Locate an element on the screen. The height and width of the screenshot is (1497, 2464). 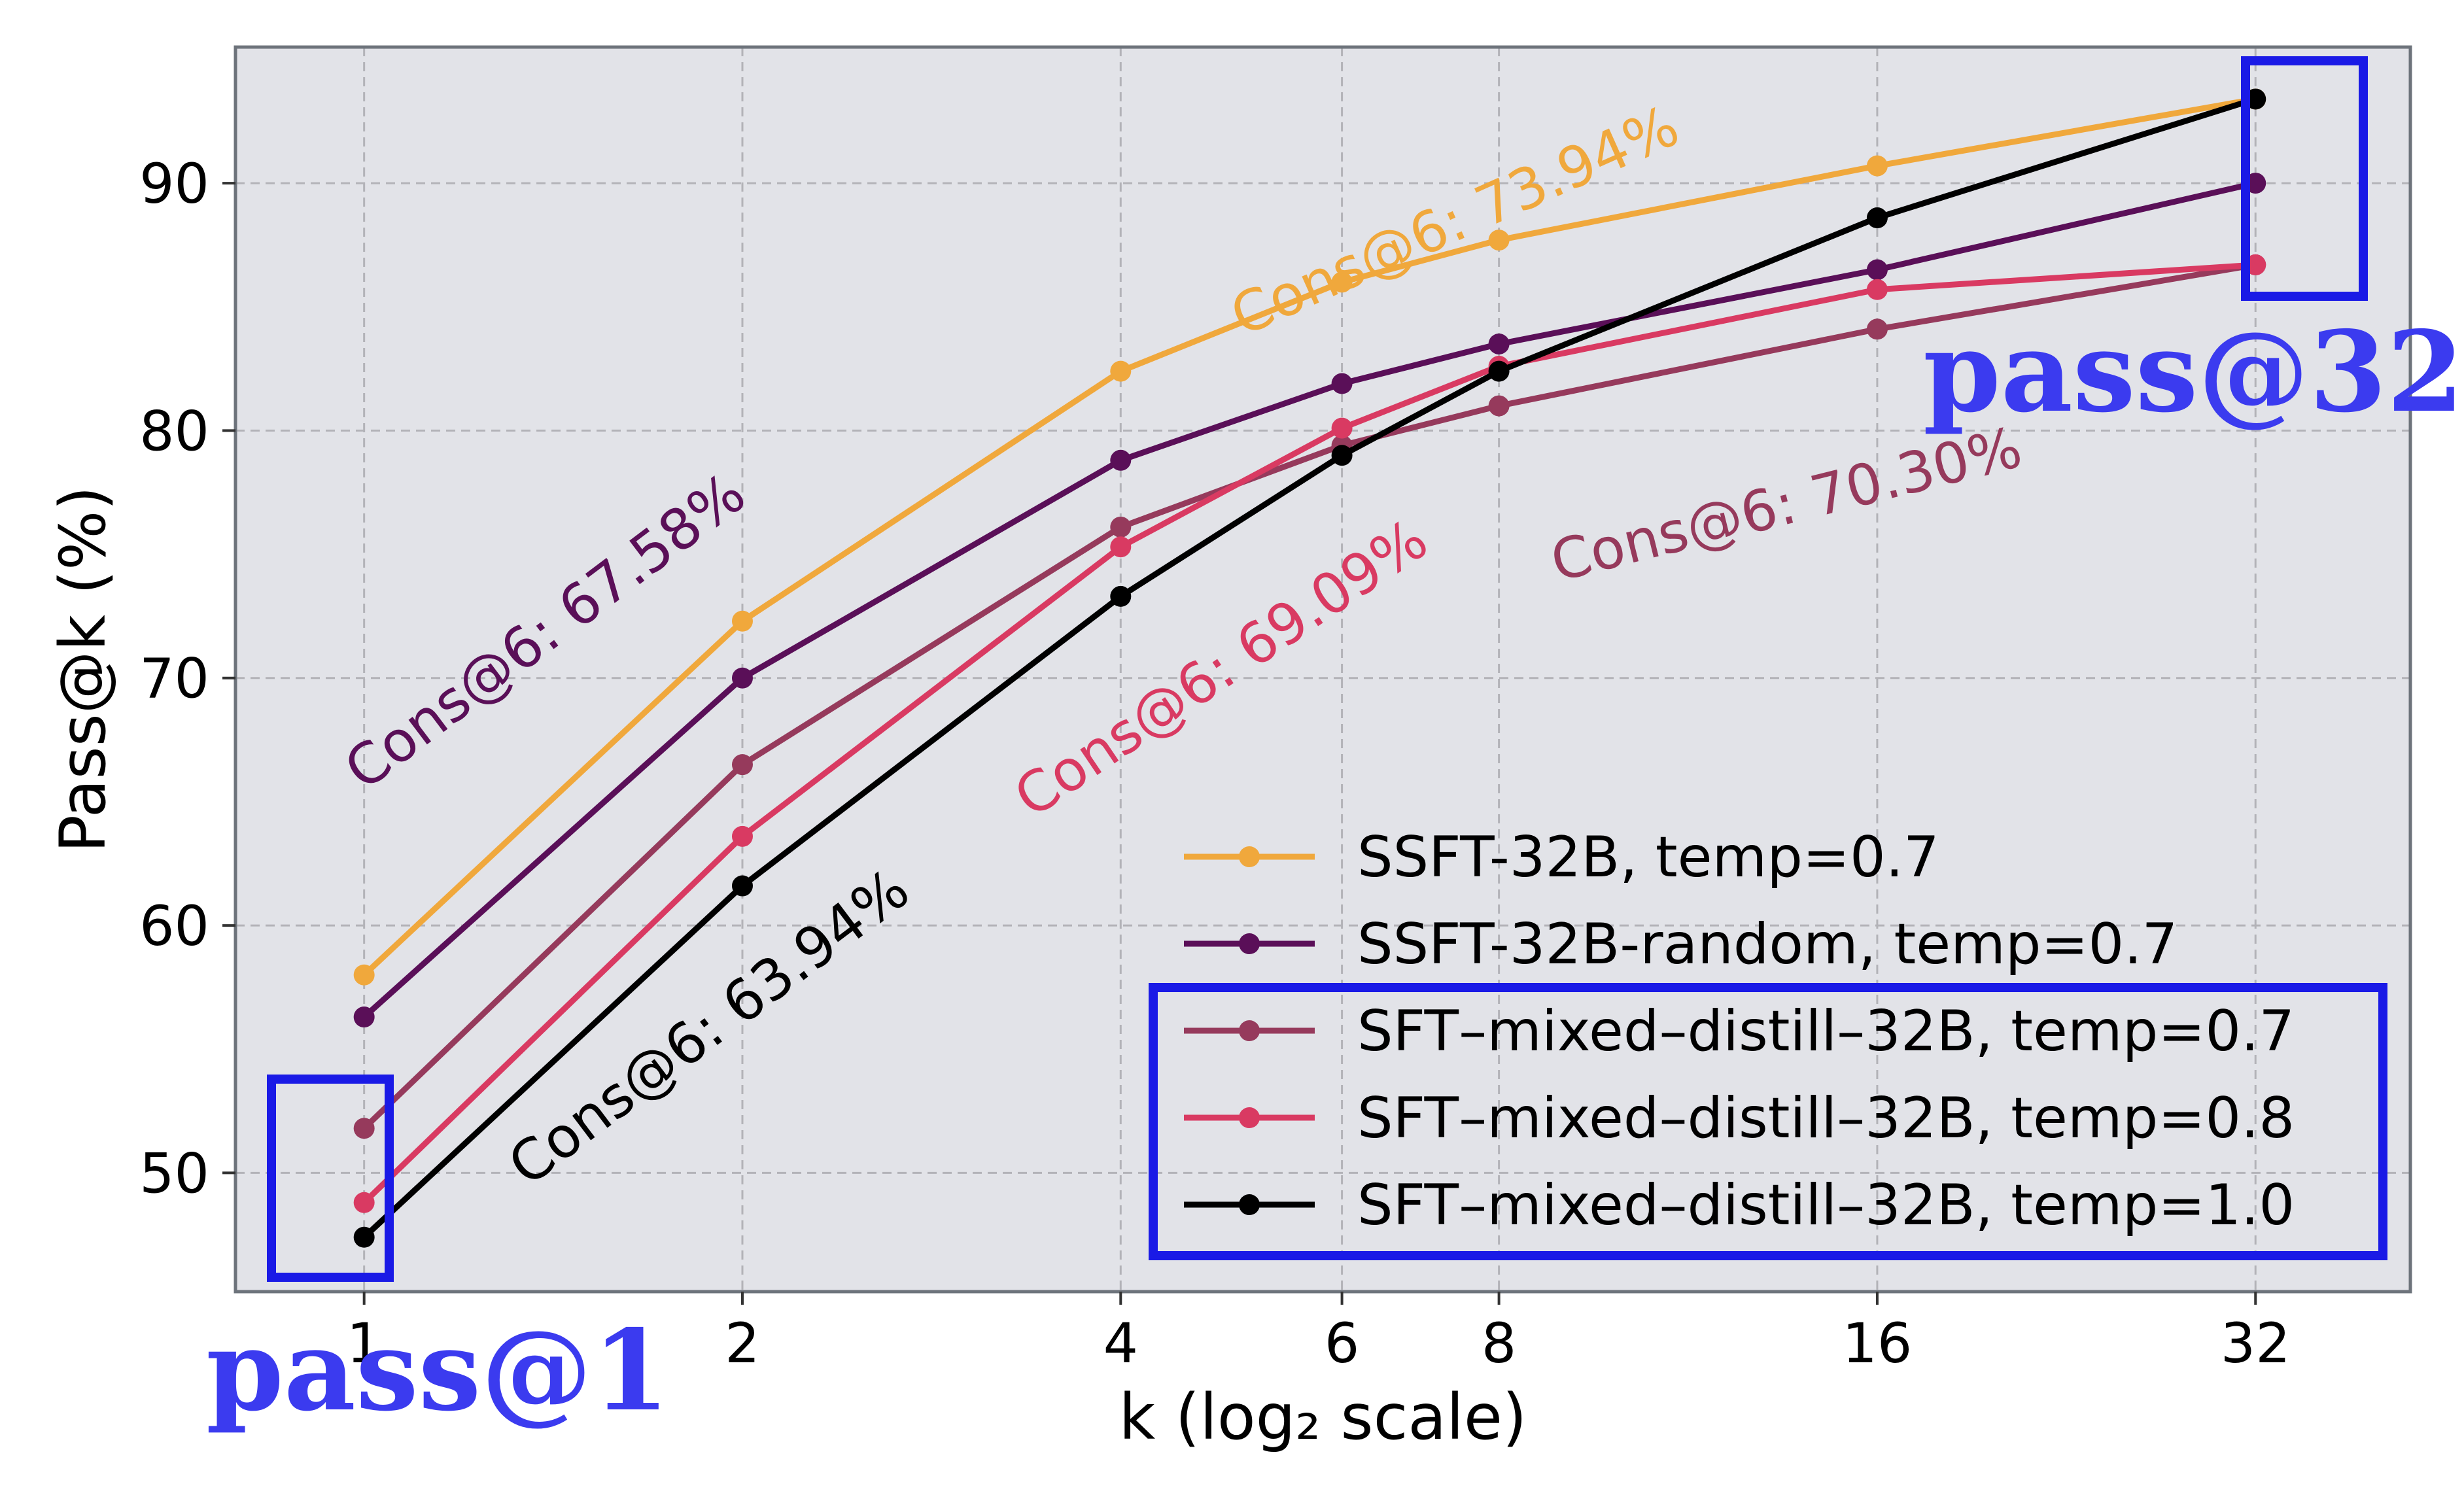
x-tick-label: 1 is located at coordinates (364, 1343).